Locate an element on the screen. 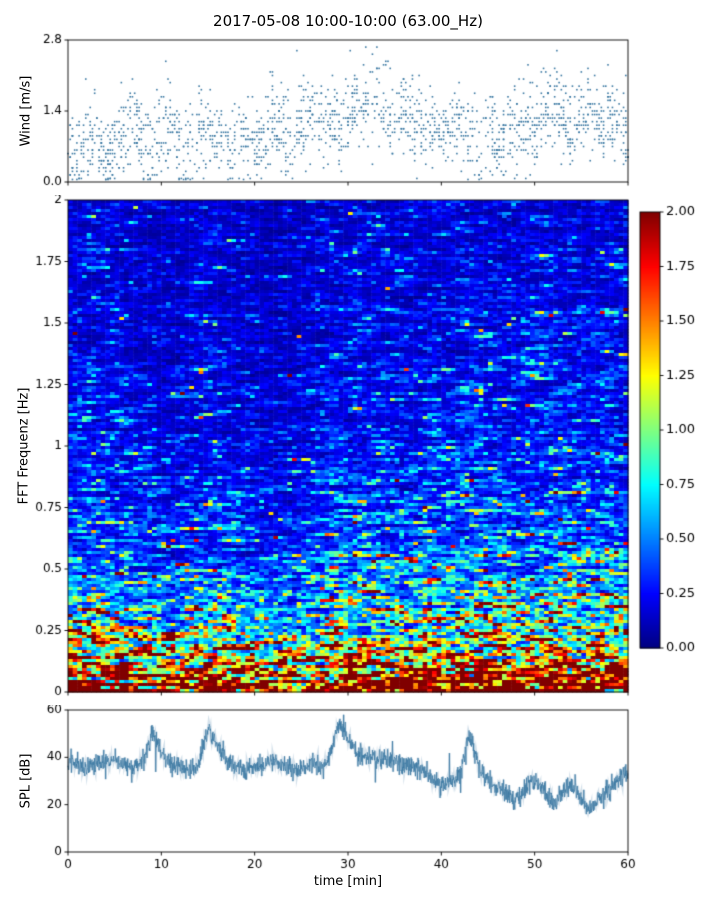  x-axis-label: time [min] is located at coordinates (348, 881).